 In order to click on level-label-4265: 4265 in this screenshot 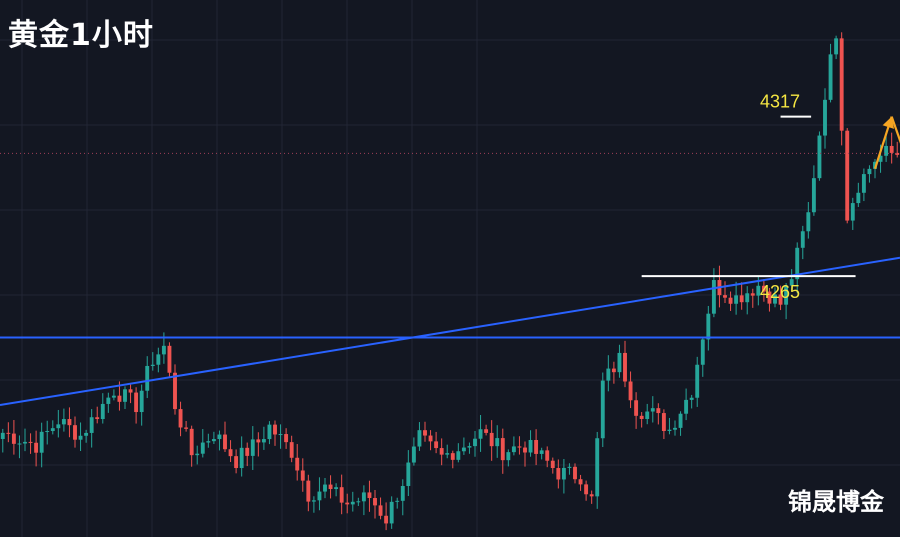, I will do `click(780, 292)`.